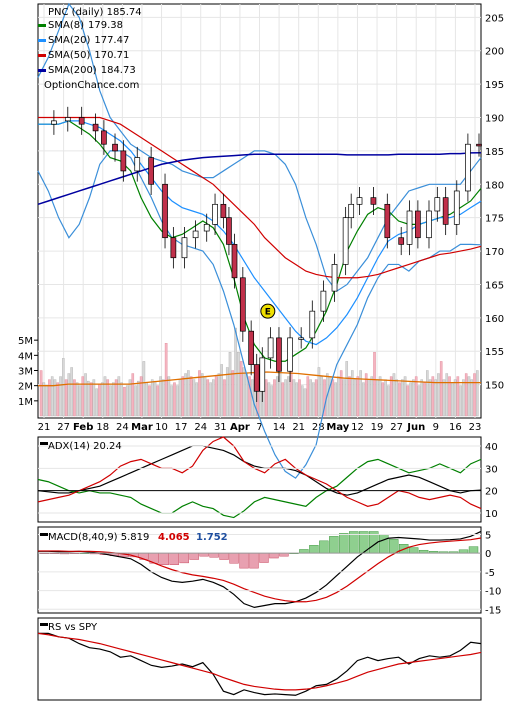 The image size is (526, 706). I want to click on x-tick-label: Jun, so click(415, 427).